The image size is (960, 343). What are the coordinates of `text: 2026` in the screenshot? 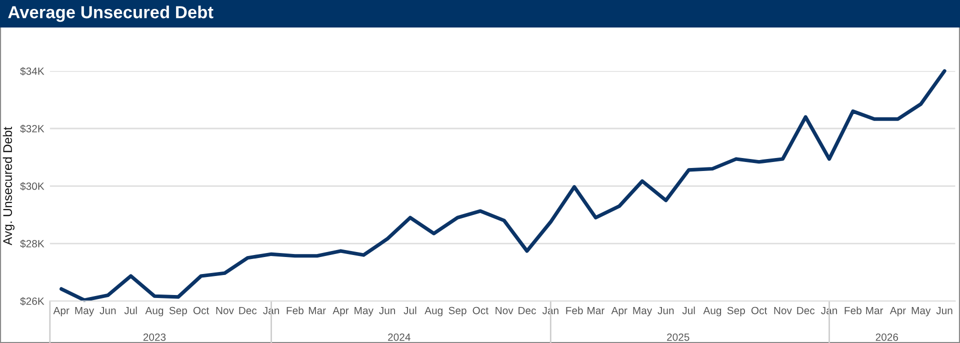 It's located at (887, 337).